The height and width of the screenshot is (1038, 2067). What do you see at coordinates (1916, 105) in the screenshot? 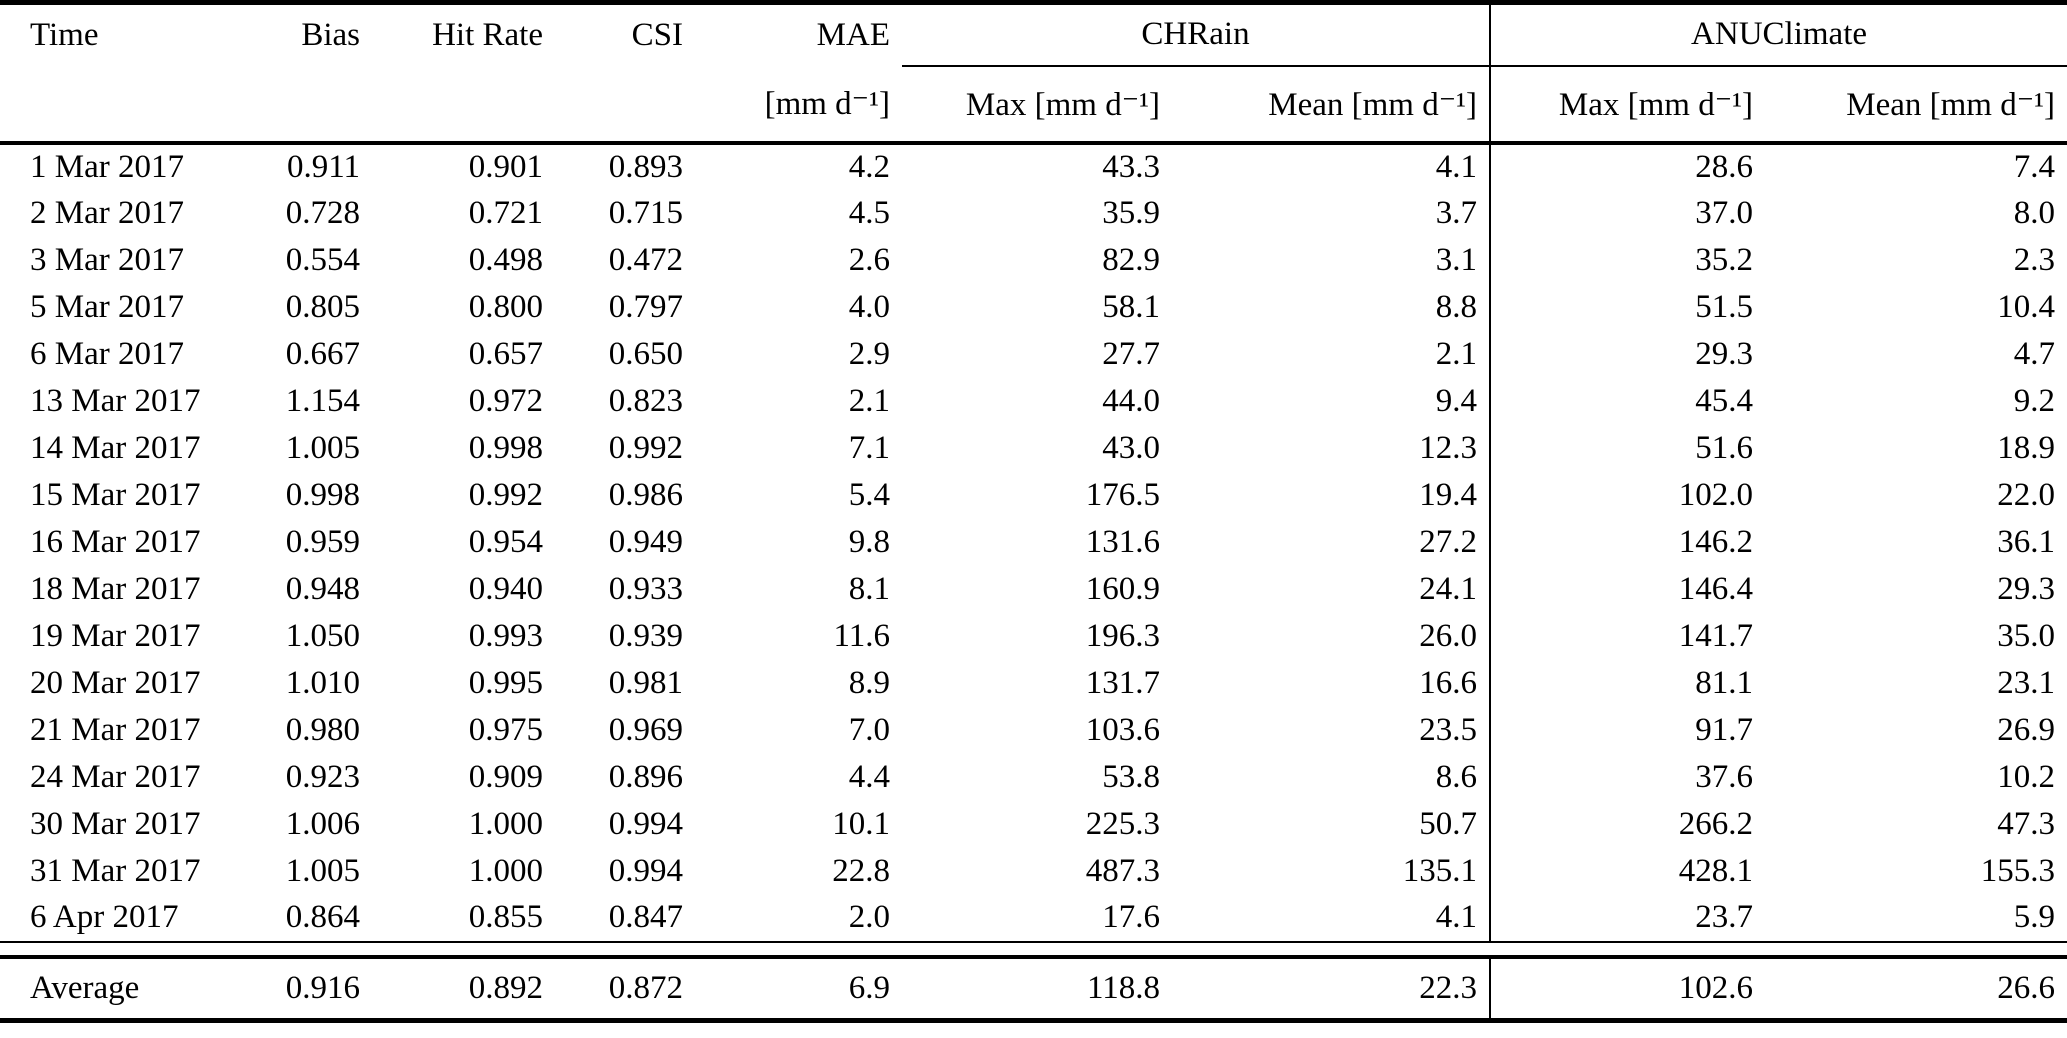
I see `unit-header-anuclimate-mean: Mean [mm d⁻¹]` at bounding box center [1916, 105].